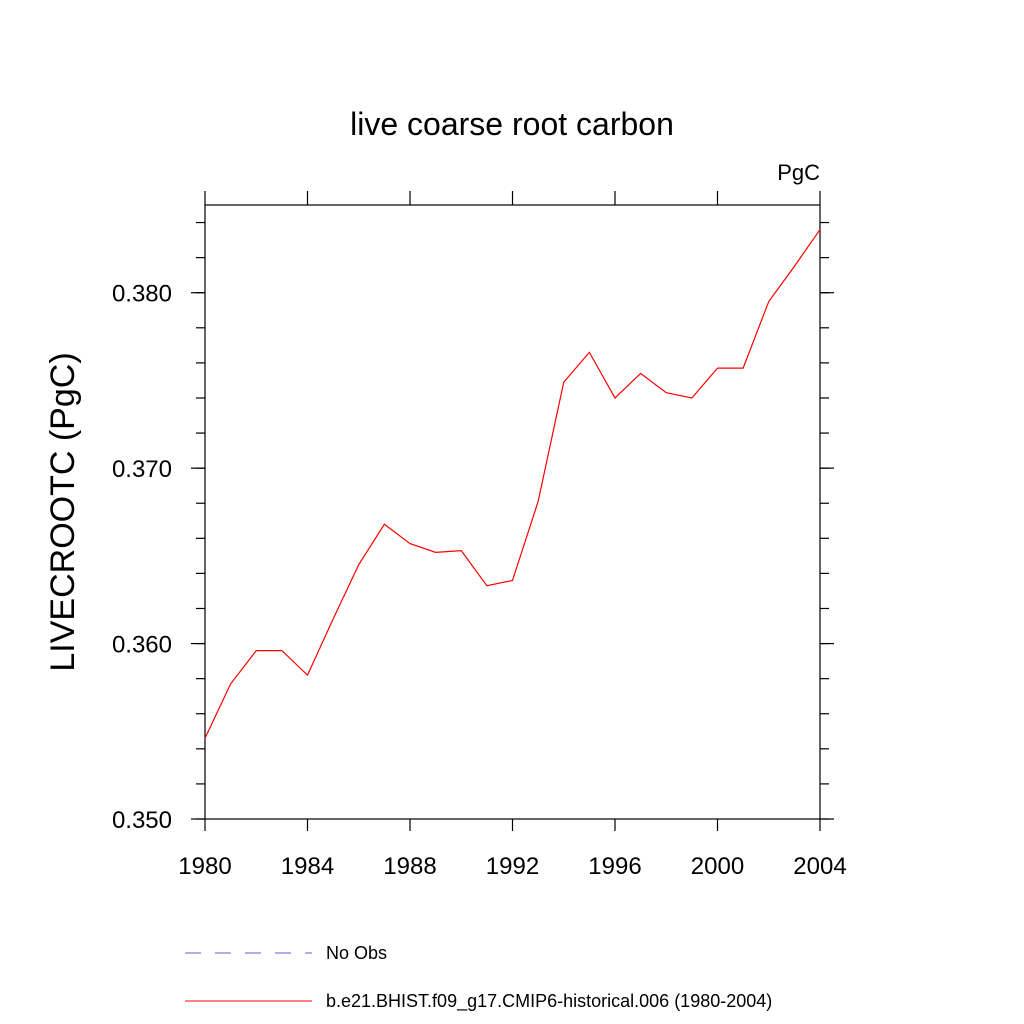  I want to click on y-tick-label: 0.350, so click(142, 820).